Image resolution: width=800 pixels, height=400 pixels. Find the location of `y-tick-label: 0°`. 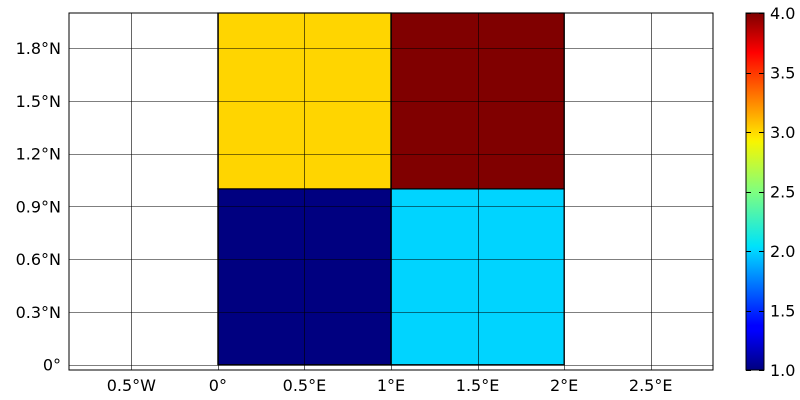

y-tick-label: 0° is located at coordinates (52, 365).